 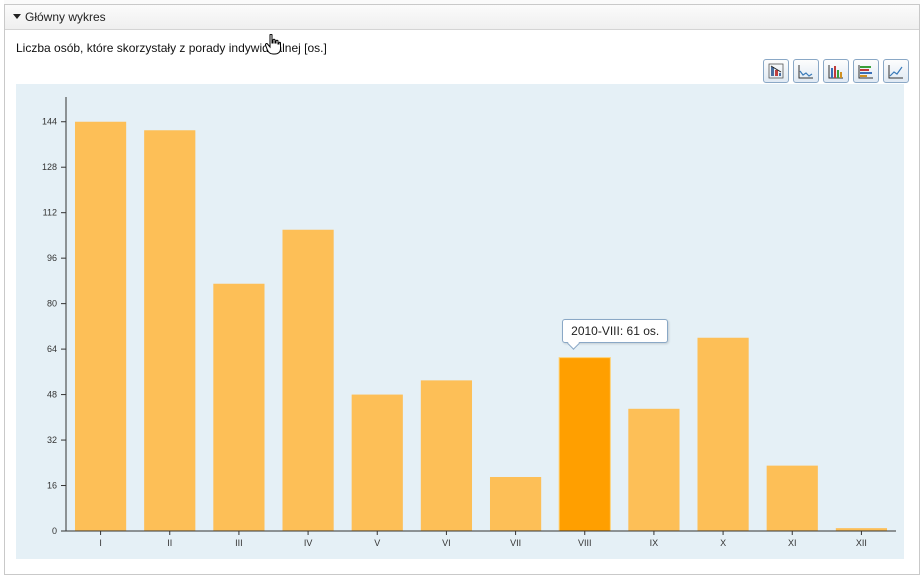 What do you see at coordinates (615, 330) in the screenshot?
I see `bar-tooltip: 2010-VIII: 61 os.` at bounding box center [615, 330].